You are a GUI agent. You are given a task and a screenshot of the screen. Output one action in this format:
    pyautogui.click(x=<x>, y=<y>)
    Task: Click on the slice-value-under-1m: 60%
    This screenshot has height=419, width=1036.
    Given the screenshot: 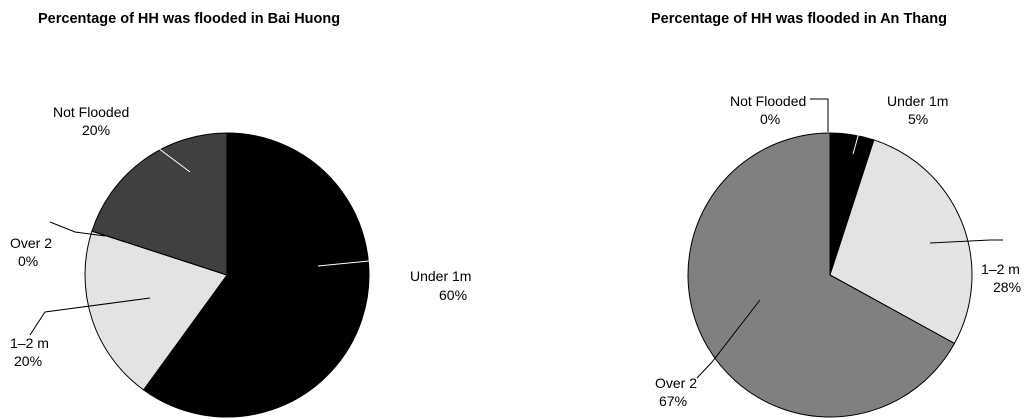 What is the action you would take?
    pyautogui.click(x=453, y=295)
    